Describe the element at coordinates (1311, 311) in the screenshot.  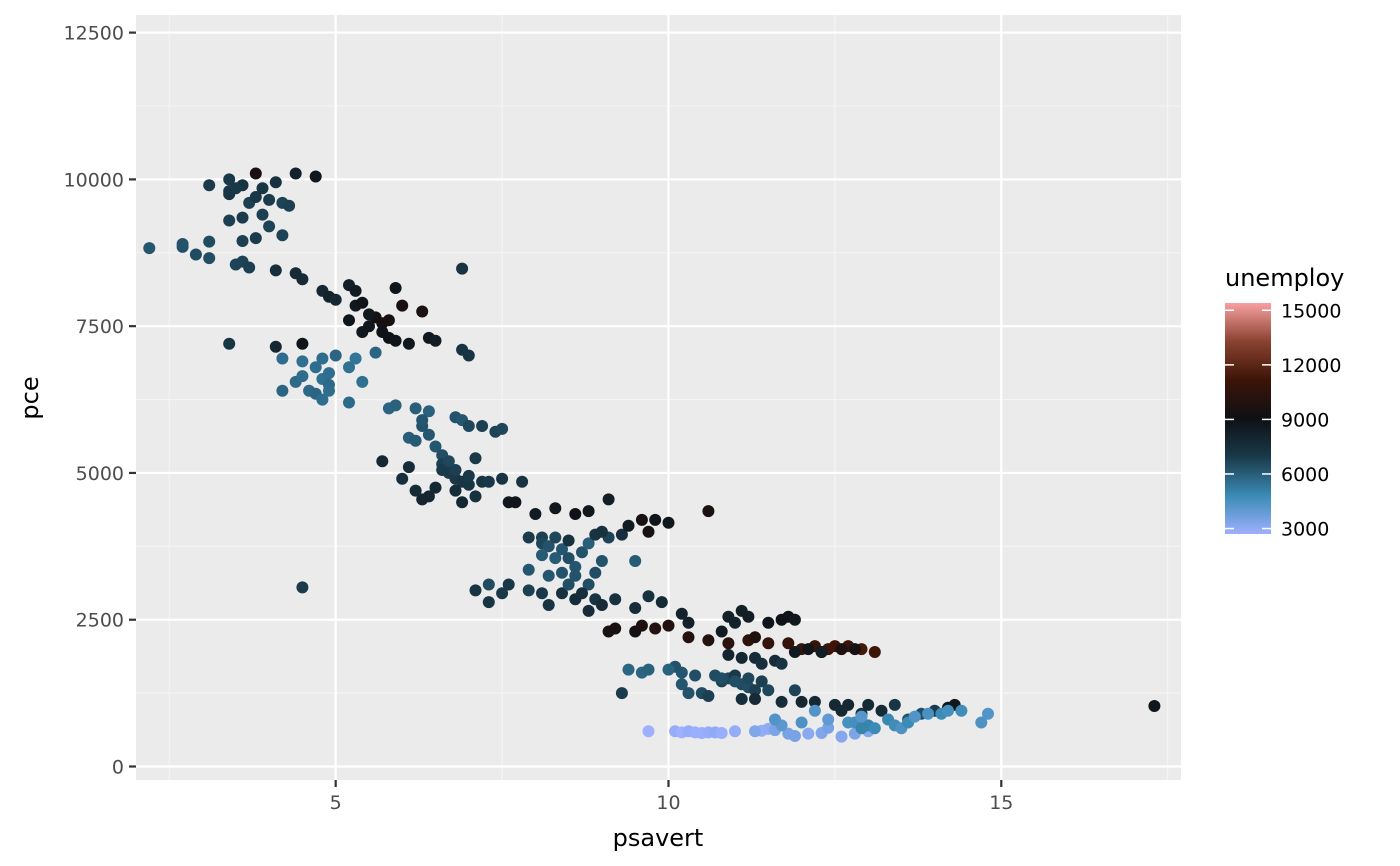
I see `legend-label: 15000` at that location.